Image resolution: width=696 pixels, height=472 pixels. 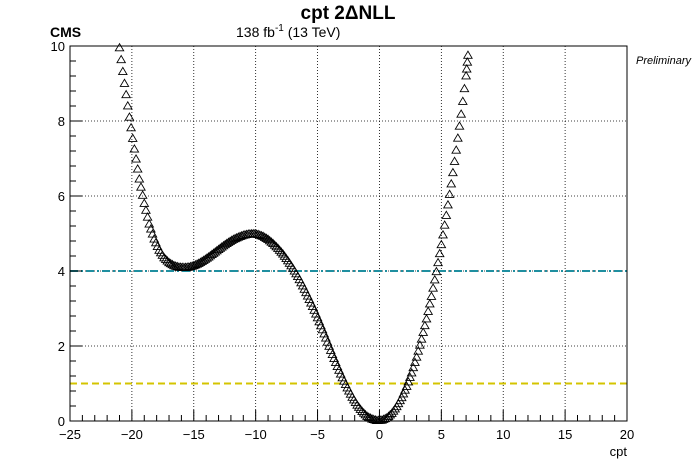 What do you see at coordinates (379, 434) in the screenshot?
I see `x-tick-label: 0` at bounding box center [379, 434].